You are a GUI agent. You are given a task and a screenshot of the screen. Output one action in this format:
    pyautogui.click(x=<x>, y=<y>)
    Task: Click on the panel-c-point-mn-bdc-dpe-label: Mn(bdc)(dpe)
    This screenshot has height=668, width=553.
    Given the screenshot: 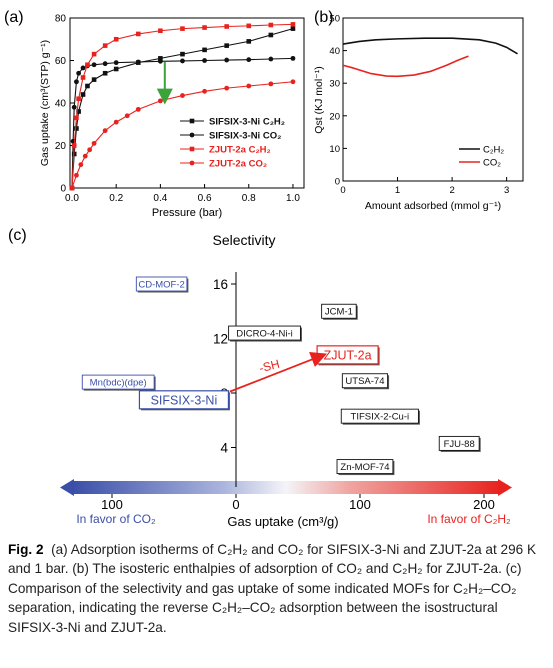 What is the action you would take?
    pyautogui.click(x=118, y=383)
    